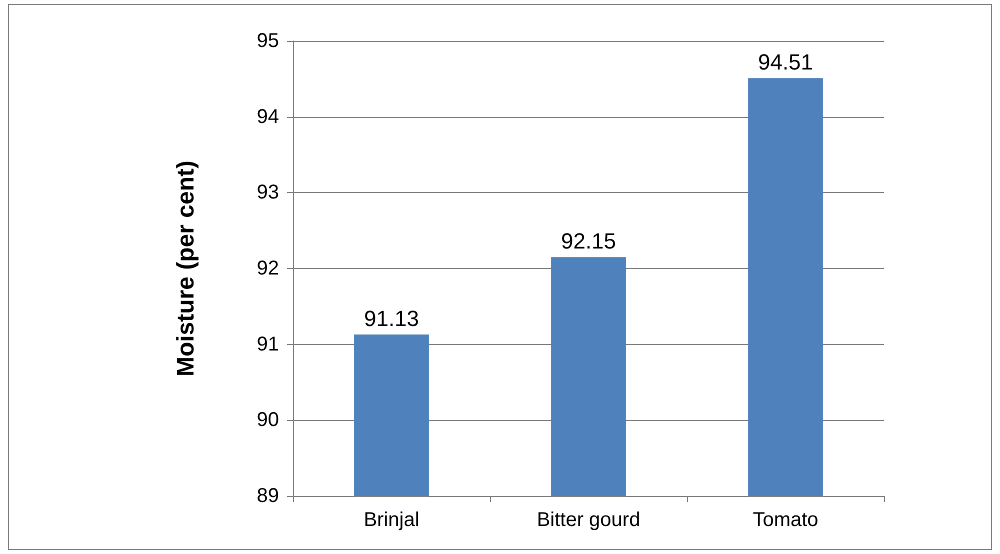 This screenshot has width=1000, height=554. I want to click on data-label: 92.15, so click(588, 241).